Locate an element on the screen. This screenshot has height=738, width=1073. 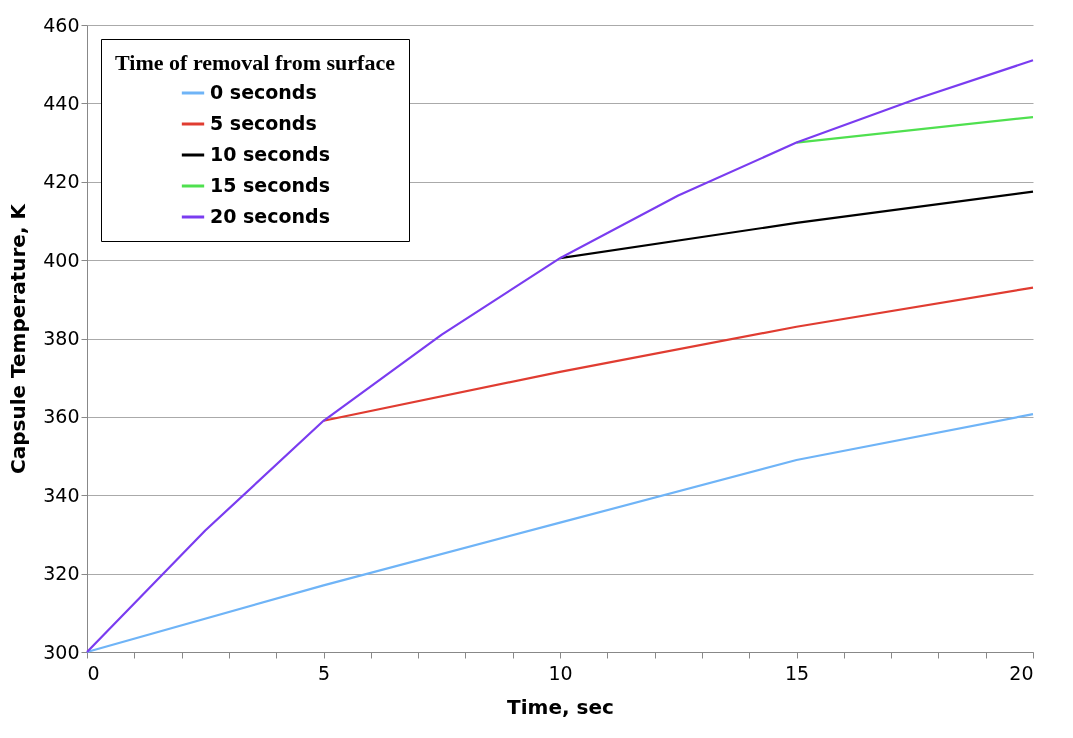
x-tick-label: 20 is located at coordinates (1021, 672).